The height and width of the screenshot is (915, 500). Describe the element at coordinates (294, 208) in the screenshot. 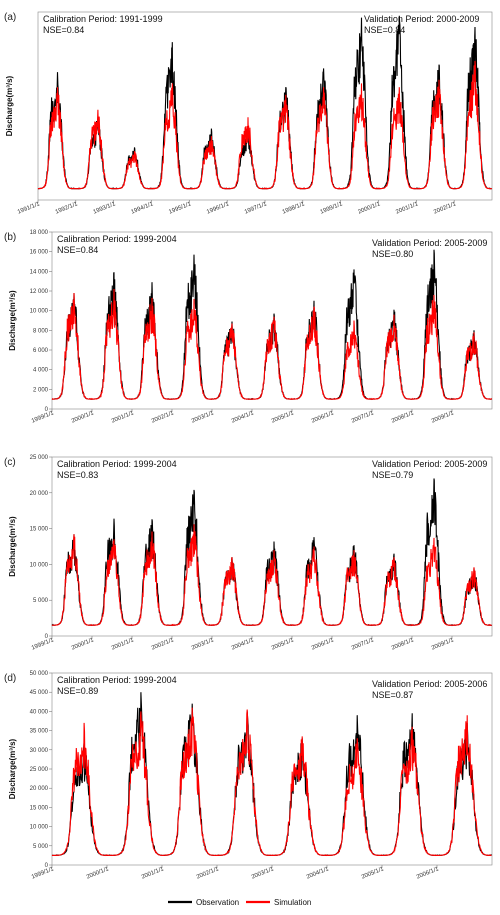

I see `x-tick-label: 1998/1/1` at that location.